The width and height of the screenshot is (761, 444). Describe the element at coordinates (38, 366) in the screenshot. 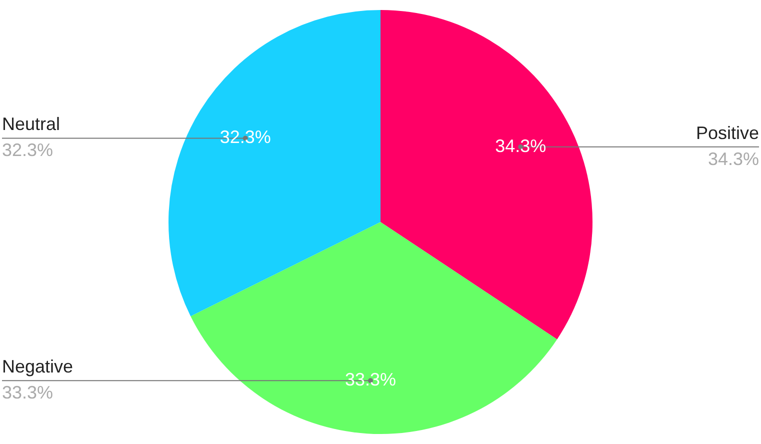

I see `slice-label: Negative` at that location.